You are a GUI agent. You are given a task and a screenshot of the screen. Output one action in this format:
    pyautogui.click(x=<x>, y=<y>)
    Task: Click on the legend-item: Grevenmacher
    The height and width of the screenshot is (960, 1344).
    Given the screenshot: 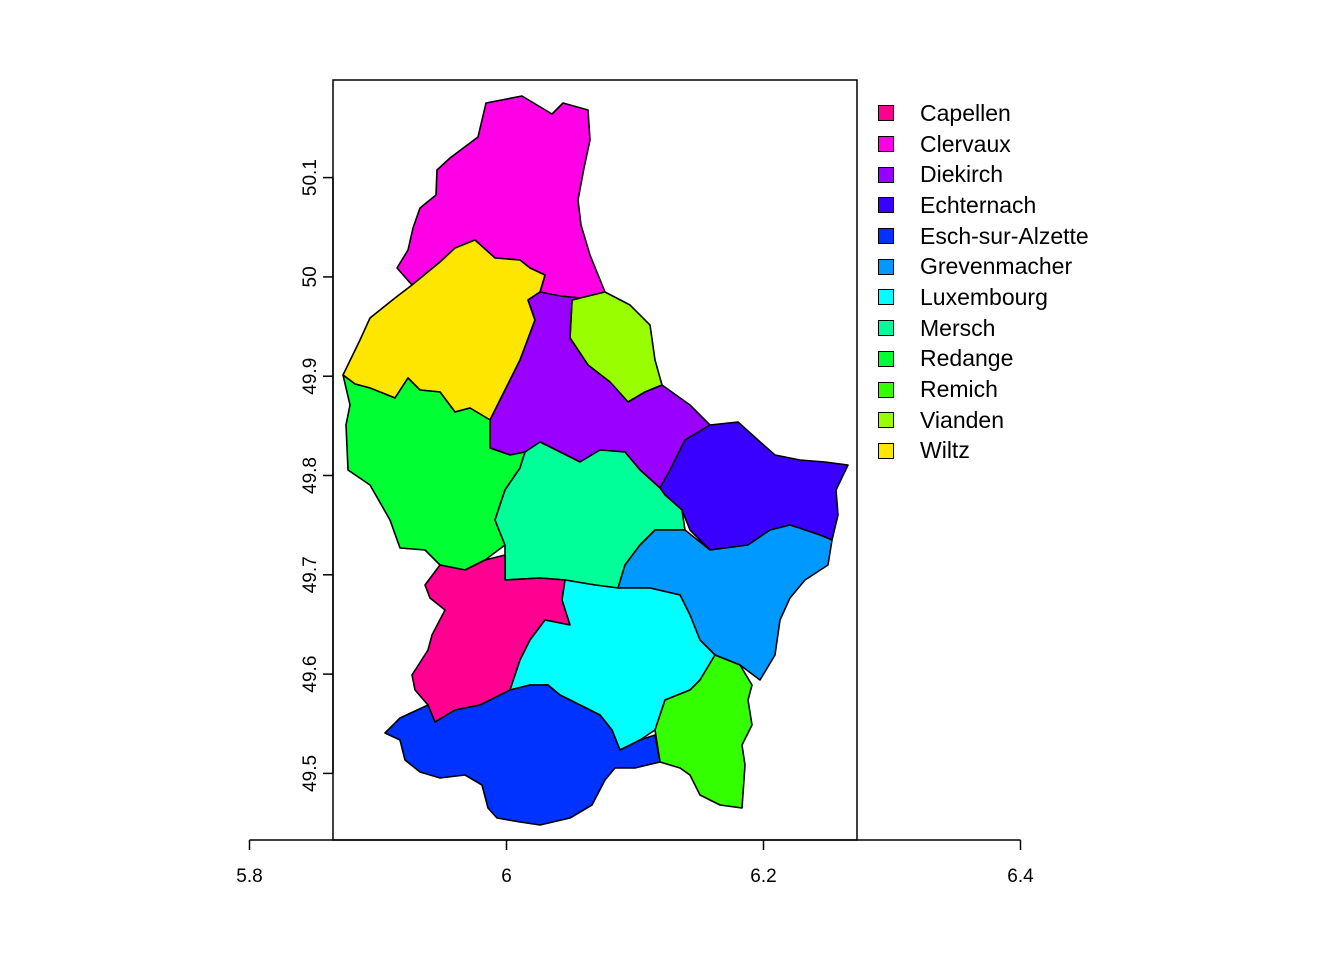 What is the action you would take?
    pyautogui.click(x=1028, y=266)
    